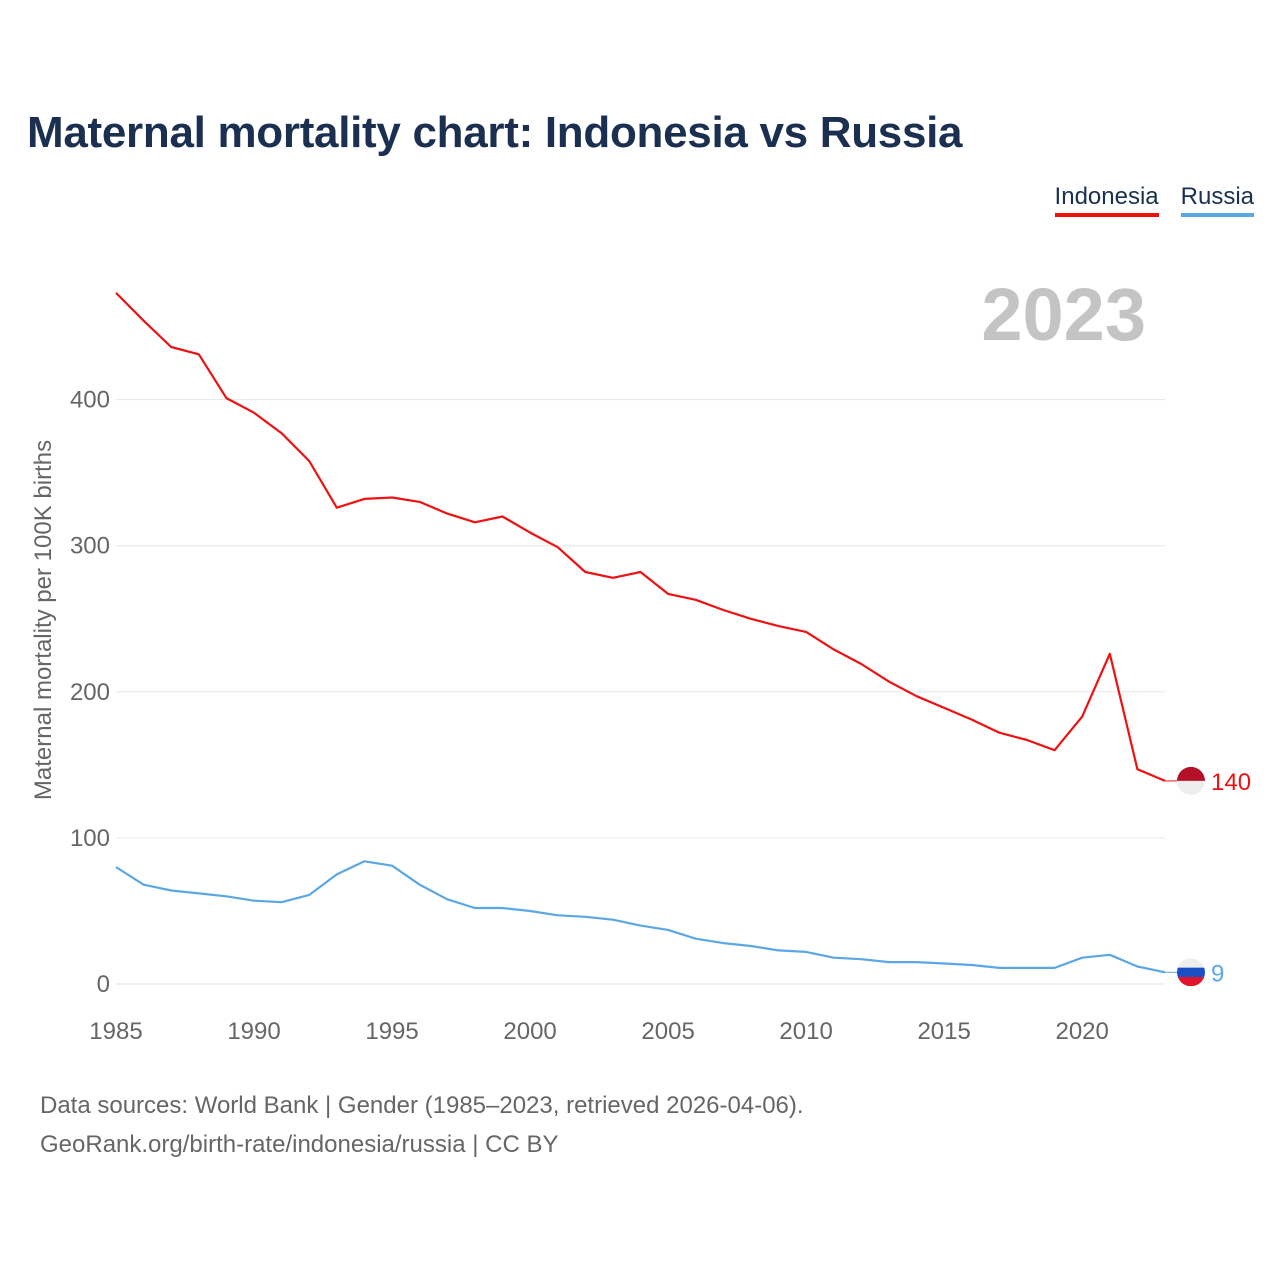  Describe the element at coordinates (1191, 972) in the screenshot. I see `flag-icon-russia` at that location.